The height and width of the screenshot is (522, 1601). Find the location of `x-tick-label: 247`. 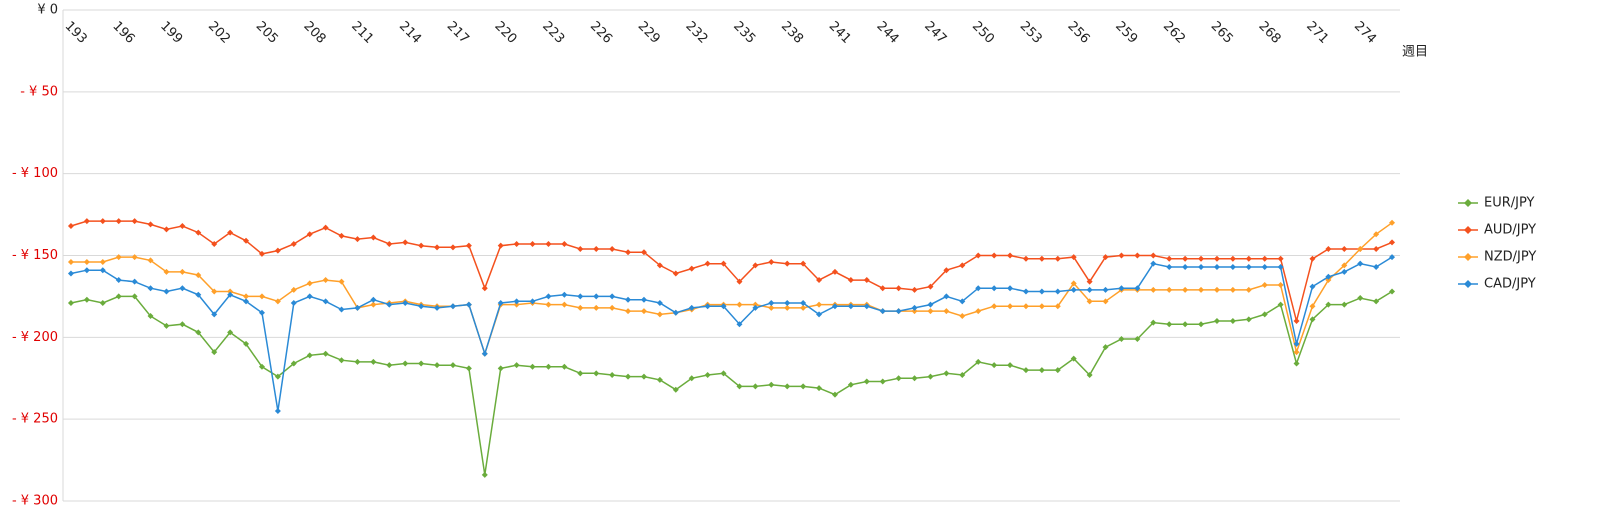

x-tick-label: 247 is located at coordinates (935, 33).